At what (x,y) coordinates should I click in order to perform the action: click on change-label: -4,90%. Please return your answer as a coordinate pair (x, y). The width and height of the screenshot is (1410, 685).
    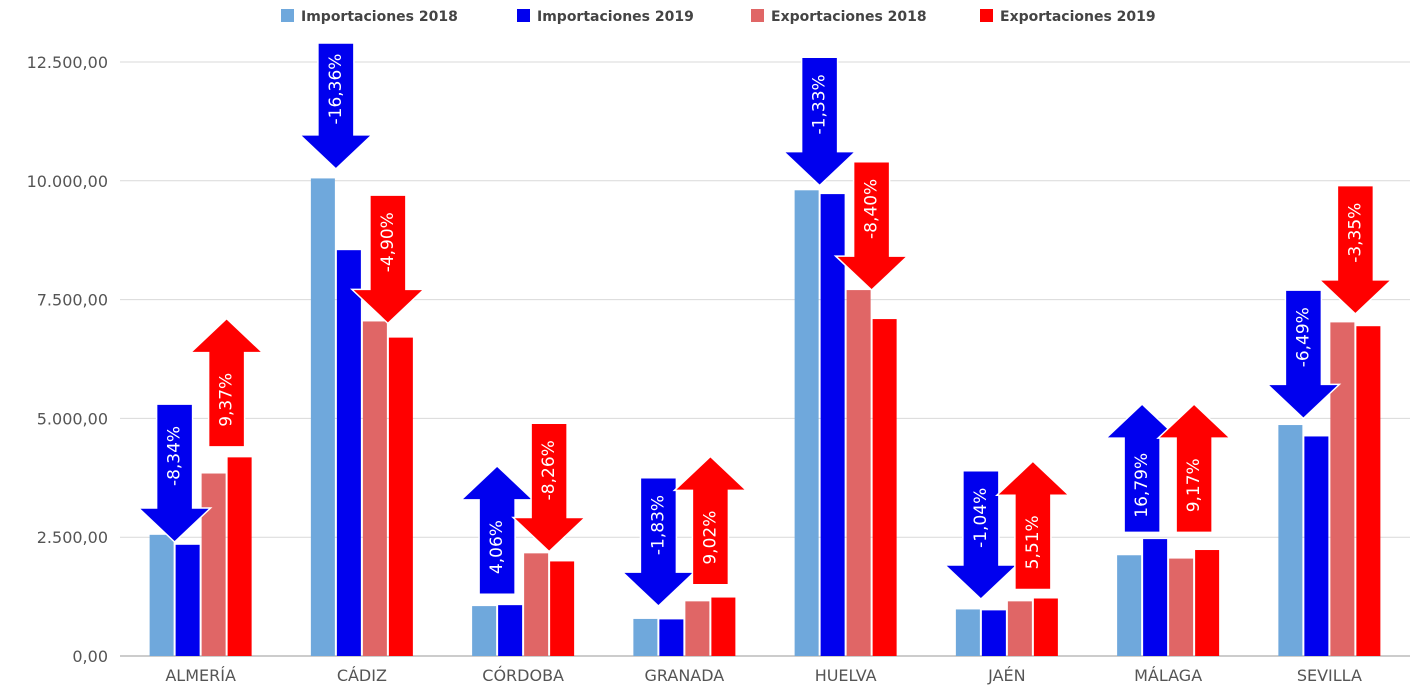
    Looking at the image, I should click on (388, 242).